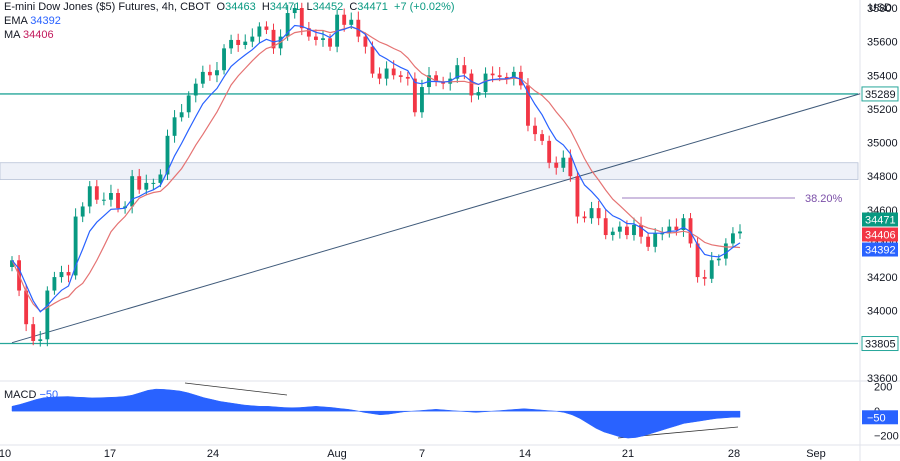 The height and width of the screenshot is (461, 900). What do you see at coordinates (824, 199) in the screenshot?
I see `fib-level-label: 38.20%` at bounding box center [824, 199].